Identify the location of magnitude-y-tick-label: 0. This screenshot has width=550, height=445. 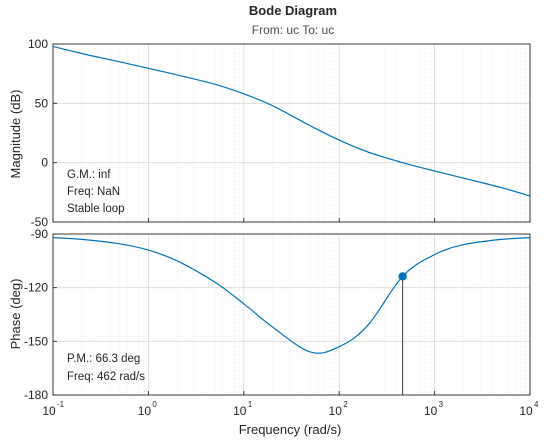
(44, 163).